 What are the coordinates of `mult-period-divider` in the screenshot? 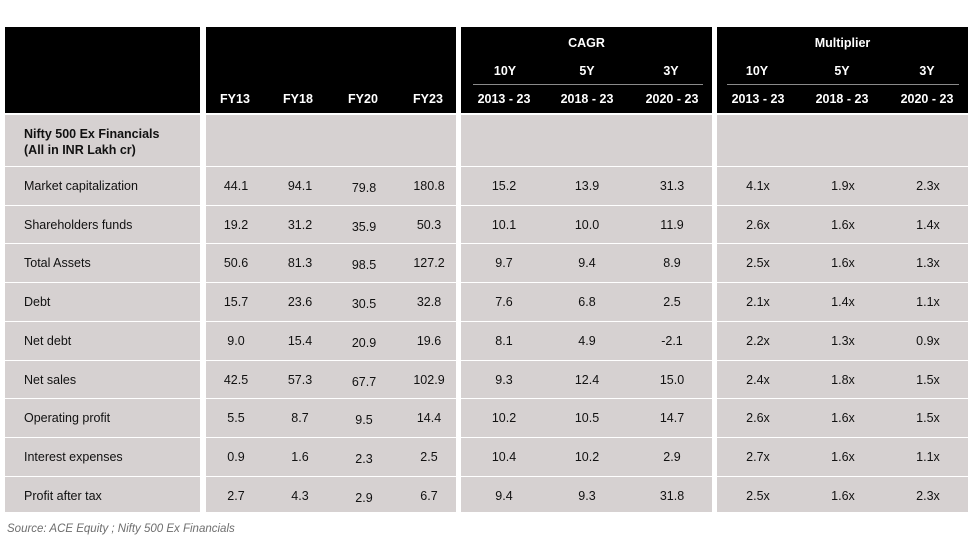 It's located at (843, 84).